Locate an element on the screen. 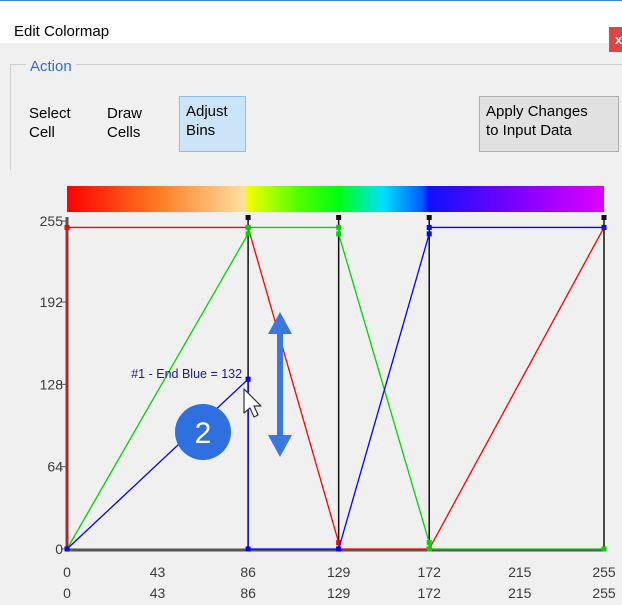  window-title: Edit Colormap is located at coordinates (62, 31).